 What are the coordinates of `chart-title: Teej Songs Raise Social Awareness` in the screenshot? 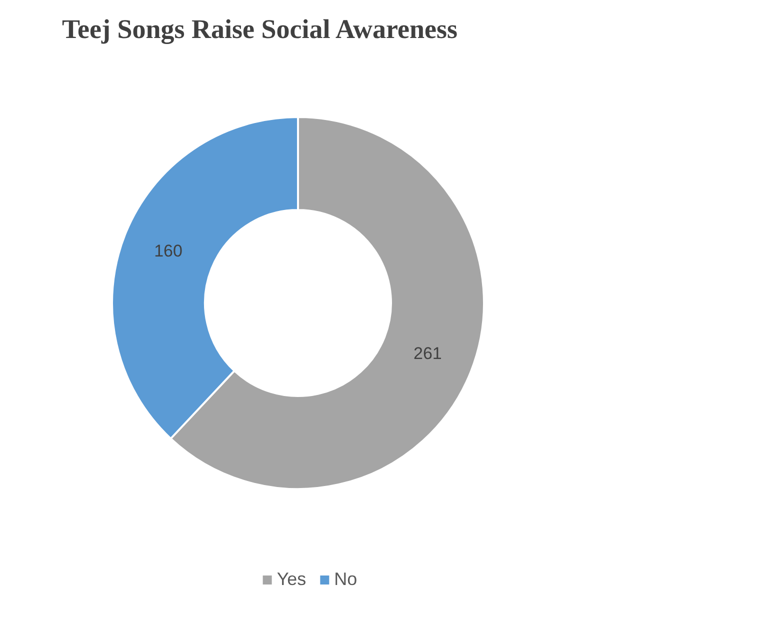 It's located at (260, 29).